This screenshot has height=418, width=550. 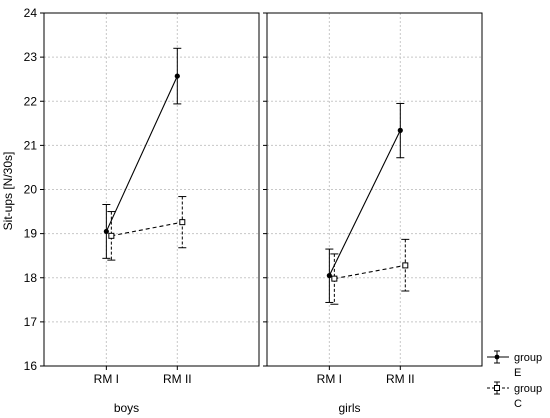 I want to click on y-tick-label: 16, so click(x=31, y=366).